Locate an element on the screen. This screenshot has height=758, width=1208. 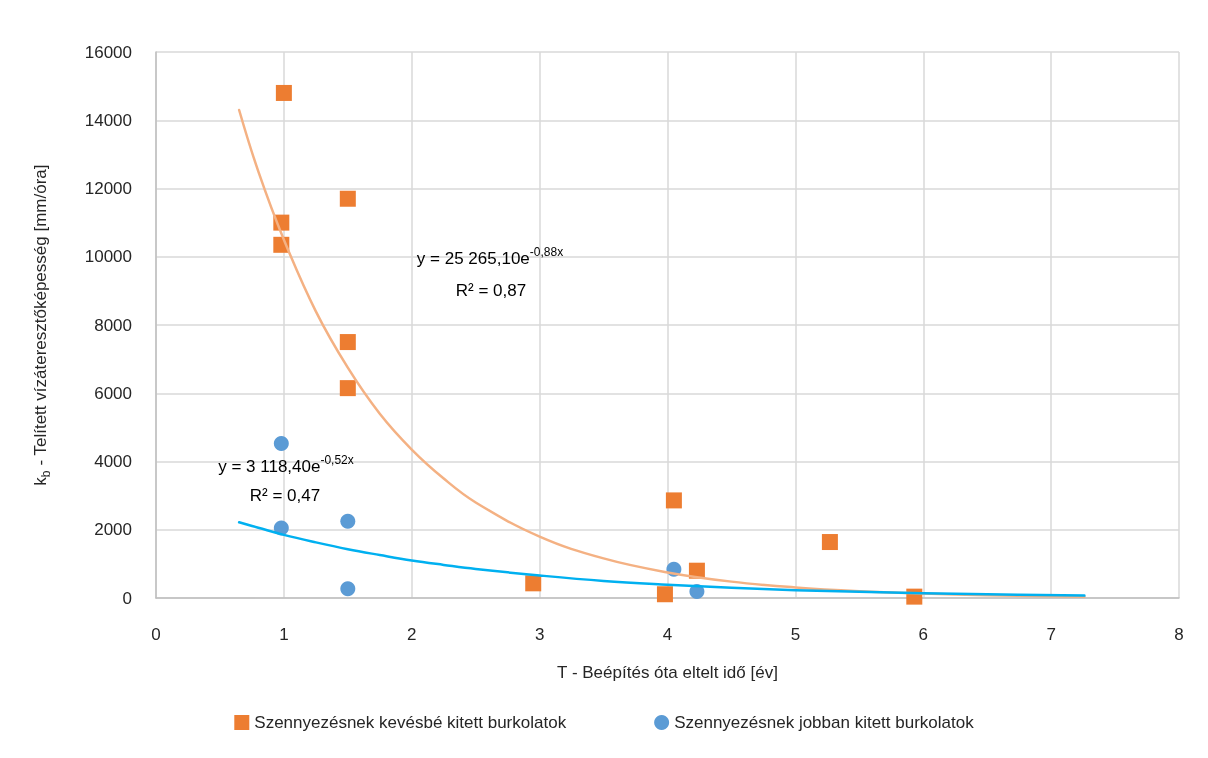
y-tick-label: 16000 is located at coordinates (108, 52).